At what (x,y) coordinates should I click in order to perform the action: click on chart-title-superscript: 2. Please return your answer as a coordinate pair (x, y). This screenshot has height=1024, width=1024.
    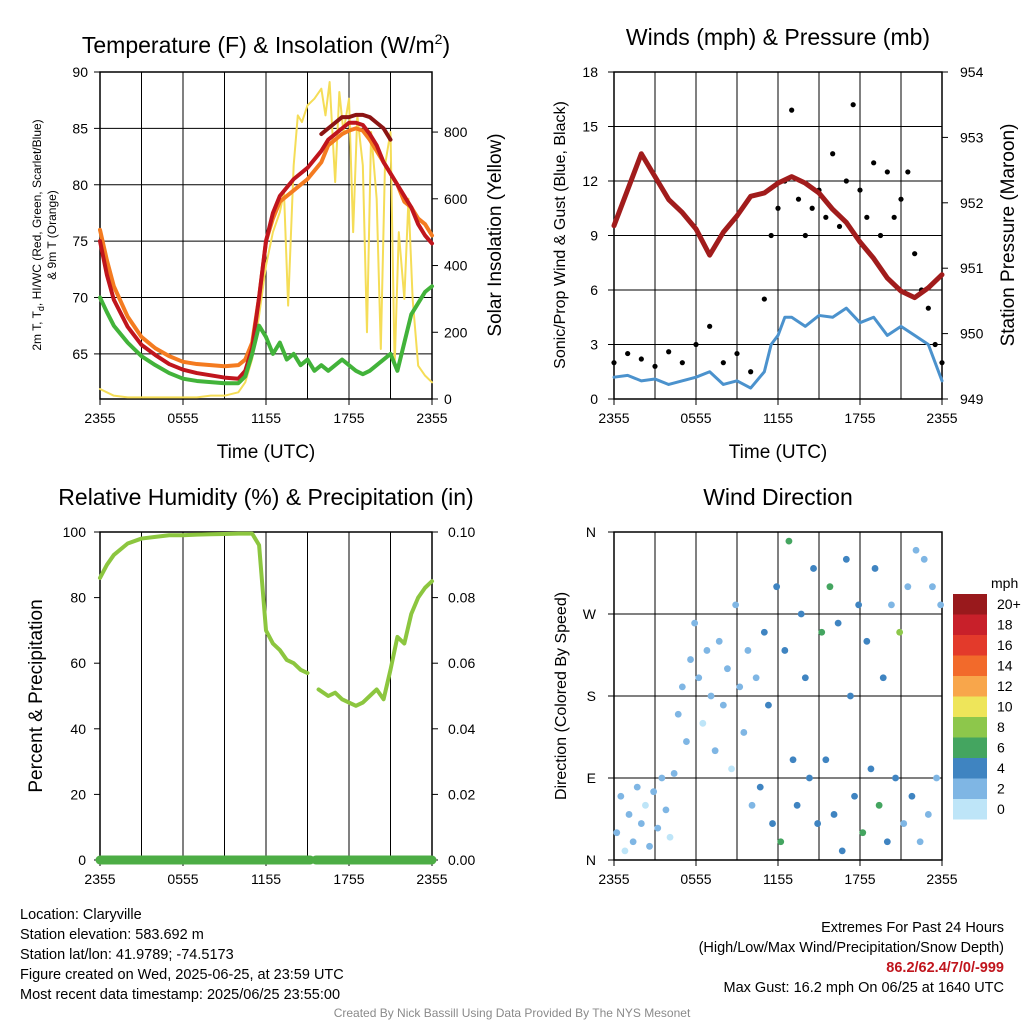
    Looking at the image, I should click on (439, 39).